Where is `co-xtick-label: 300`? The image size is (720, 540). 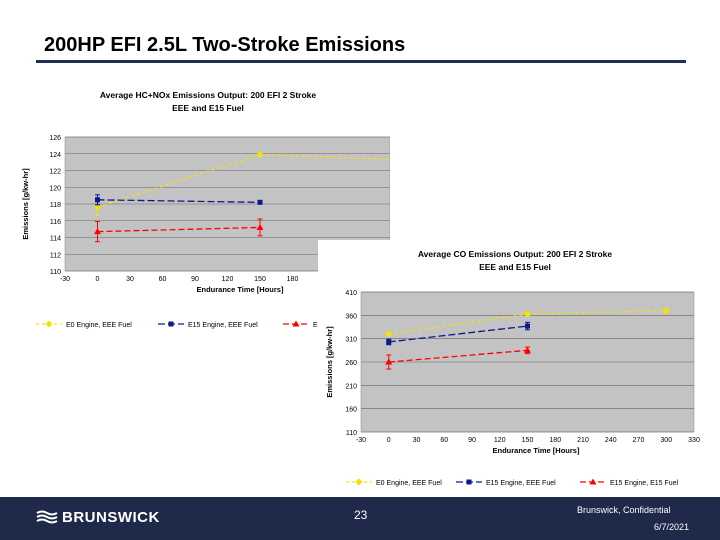
co-xtick-label: 300 is located at coordinates (666, 440).